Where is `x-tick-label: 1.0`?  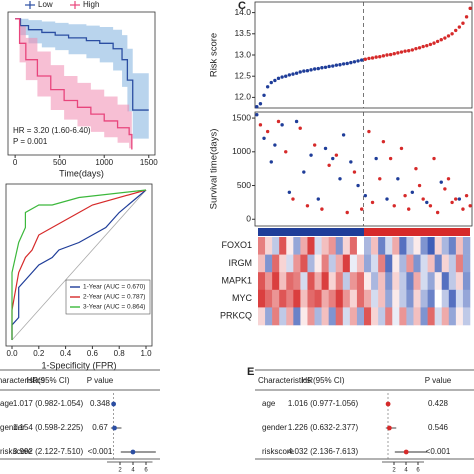 x-tick-label: 1.0 is located at coordinates (146, 353).